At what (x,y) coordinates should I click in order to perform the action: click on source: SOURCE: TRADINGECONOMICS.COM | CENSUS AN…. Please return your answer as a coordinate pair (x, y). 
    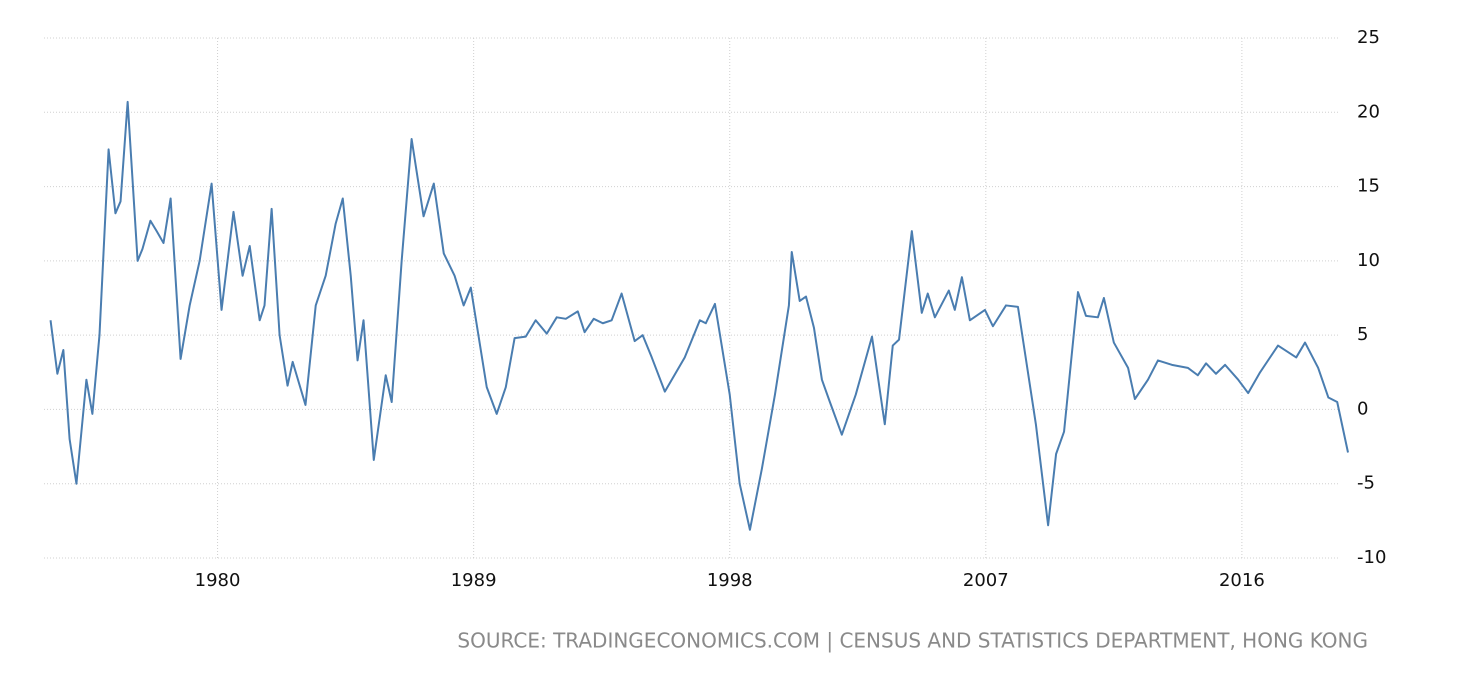
    Looking at the image, I should click on (912, 641).